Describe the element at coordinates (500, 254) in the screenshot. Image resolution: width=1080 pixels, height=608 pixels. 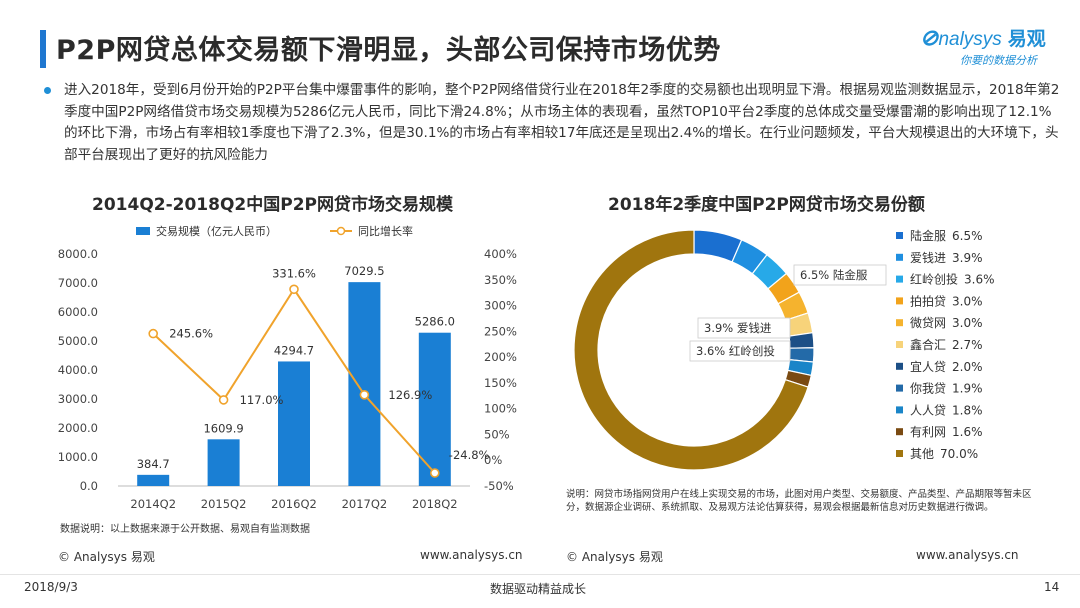
I see `y-right-tick: 400%` at that location.